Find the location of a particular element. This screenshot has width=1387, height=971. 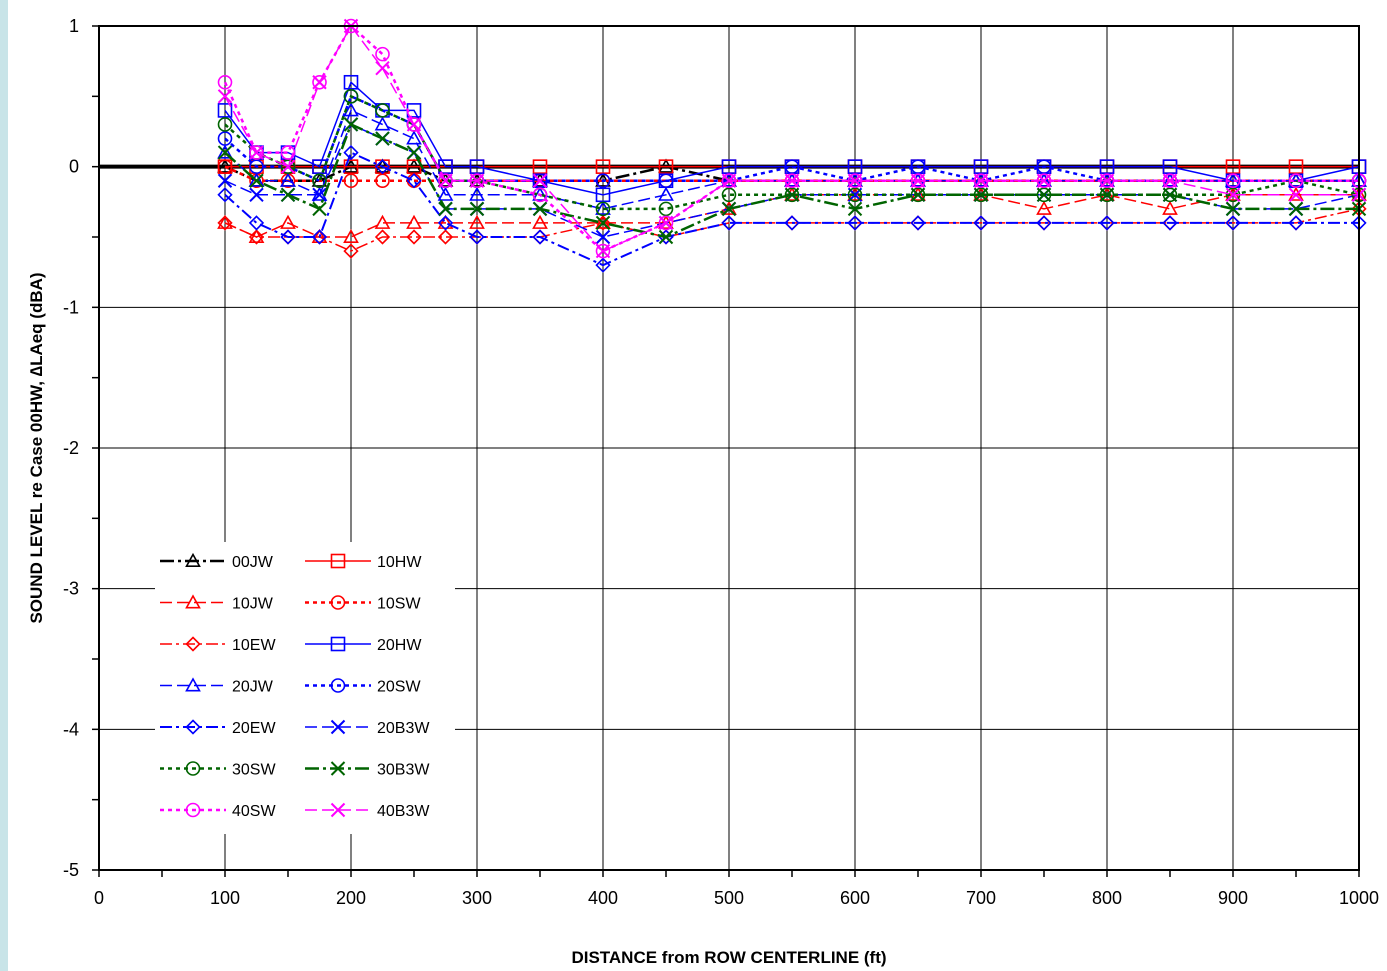

legend-item-10EW: 10EW is located at coordinates (218, 645).